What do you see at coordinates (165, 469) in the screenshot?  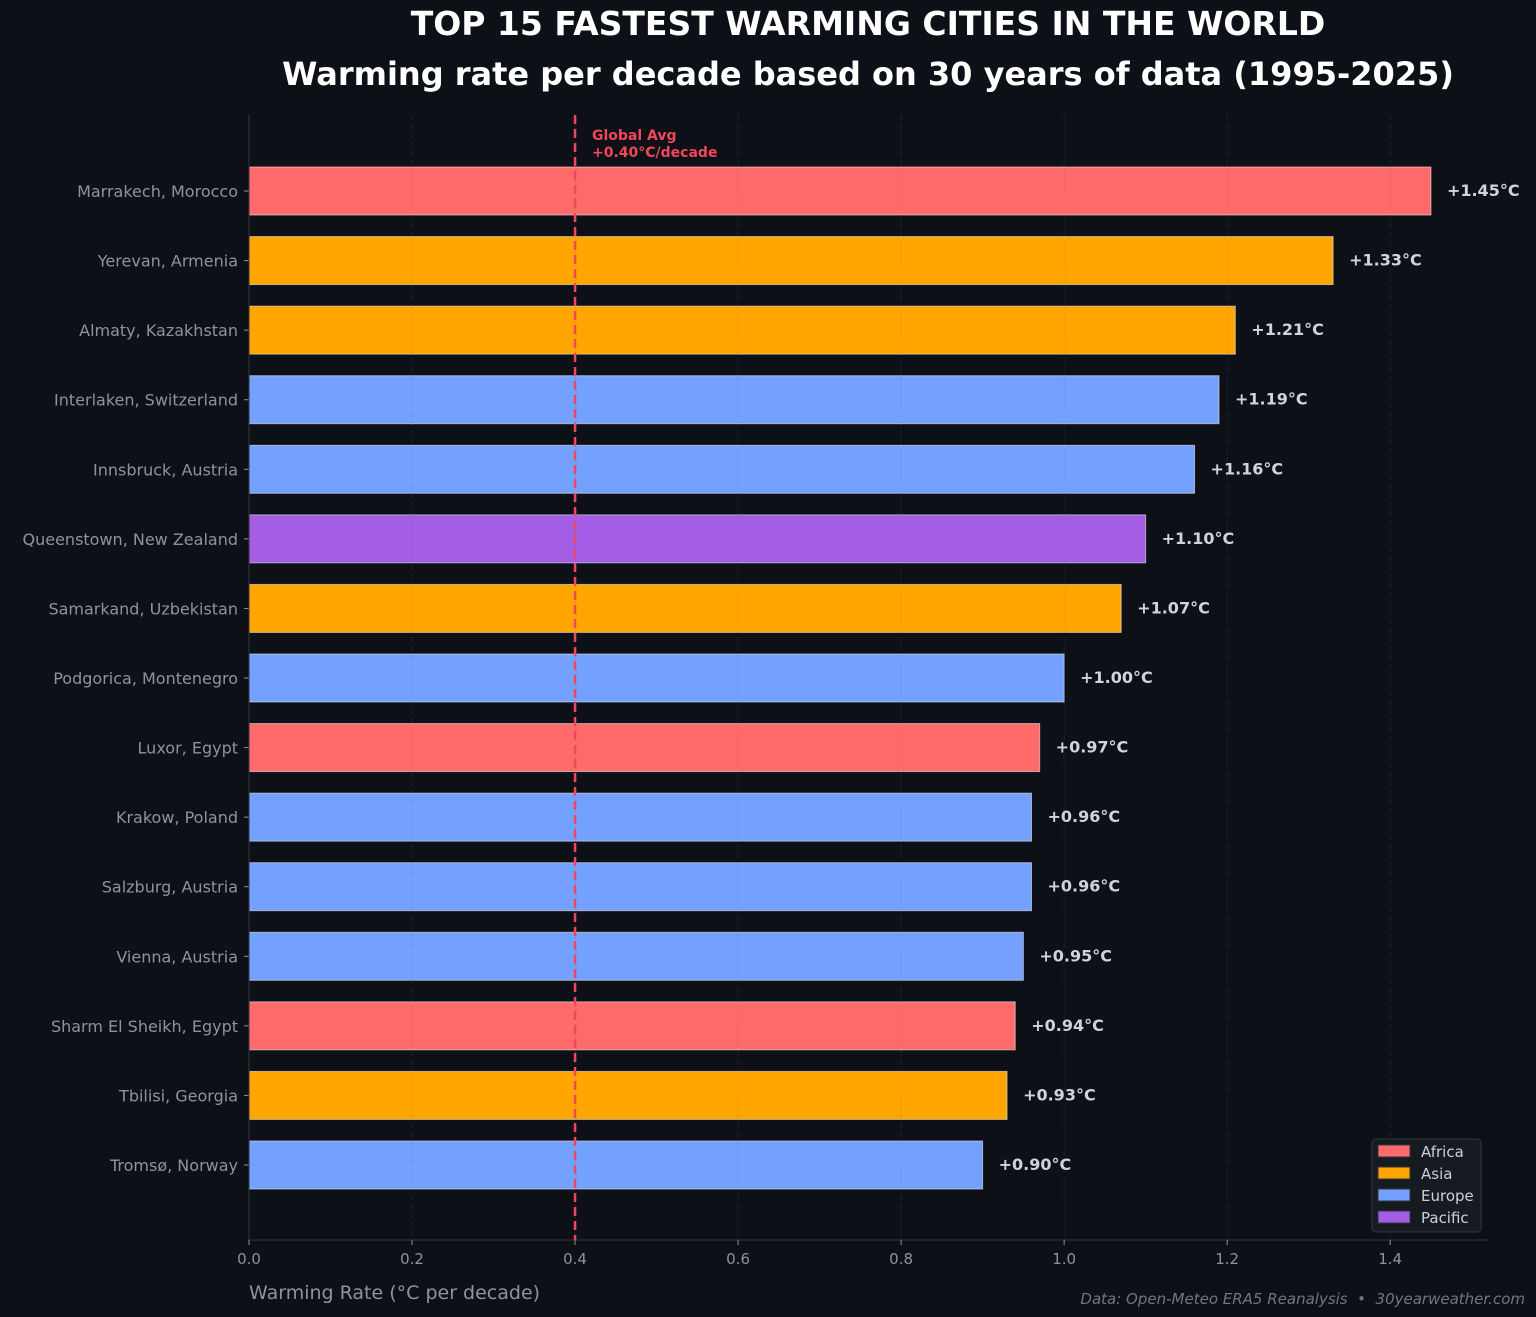 I see `category-label: Innsbruck, Austria` at bounding box center [165, 469].